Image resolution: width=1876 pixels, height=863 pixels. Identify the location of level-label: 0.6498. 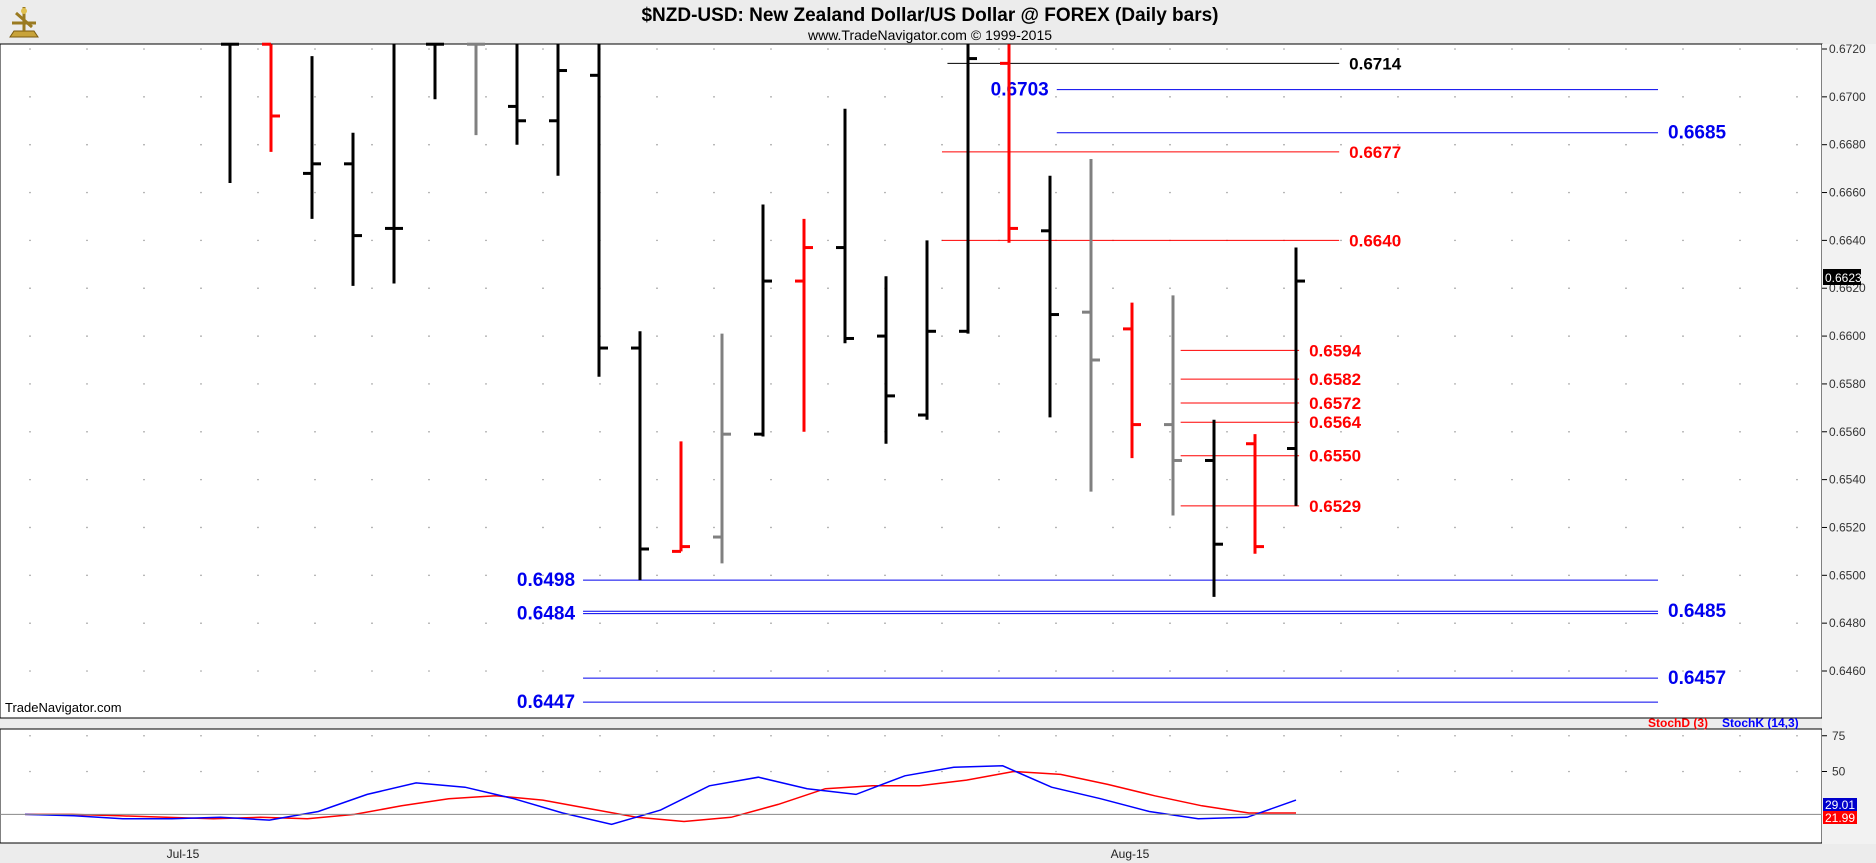
(546, 580).